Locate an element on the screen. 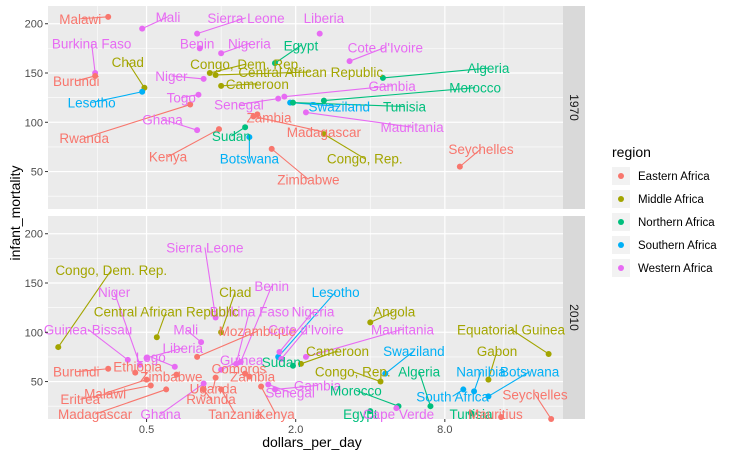  point-label: Ghana is located at coordinates (160, 414).